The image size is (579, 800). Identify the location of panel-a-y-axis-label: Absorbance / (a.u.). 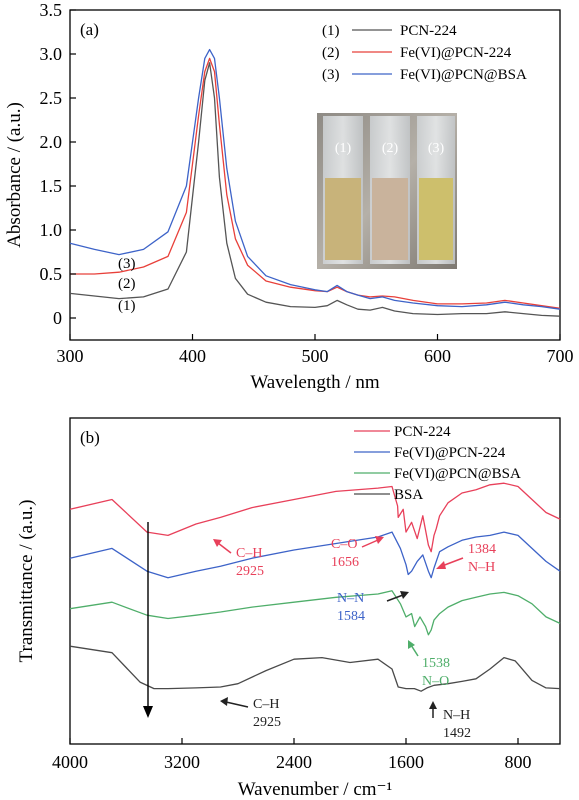
(14, 175).